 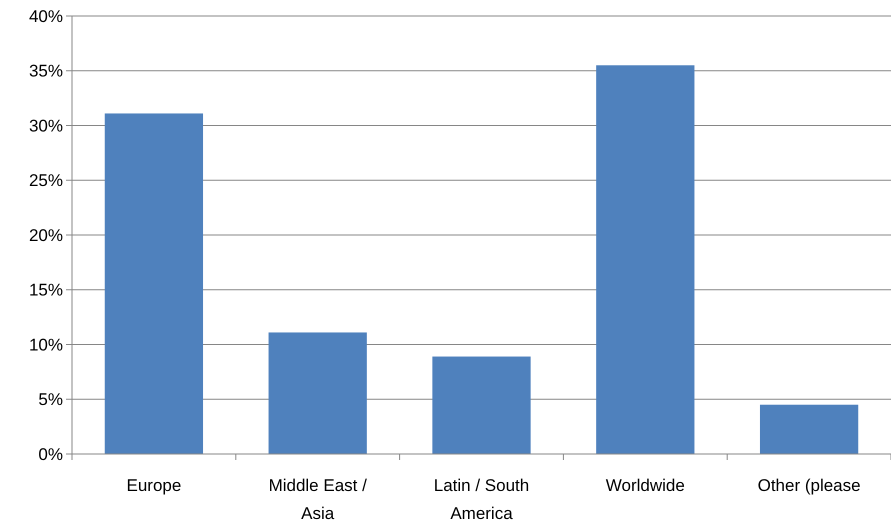 What do you see at coordinates (45, 235) in the screenshot?
I see `y-tick-label: 20%` at bounding box center [45, 235].